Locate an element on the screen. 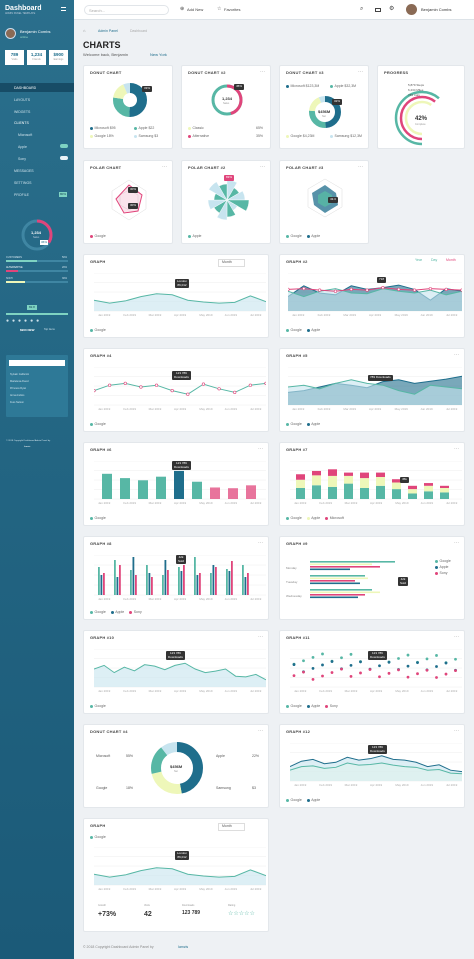  nav-subitem-apple: Apple is located at coordinates (22, 147).